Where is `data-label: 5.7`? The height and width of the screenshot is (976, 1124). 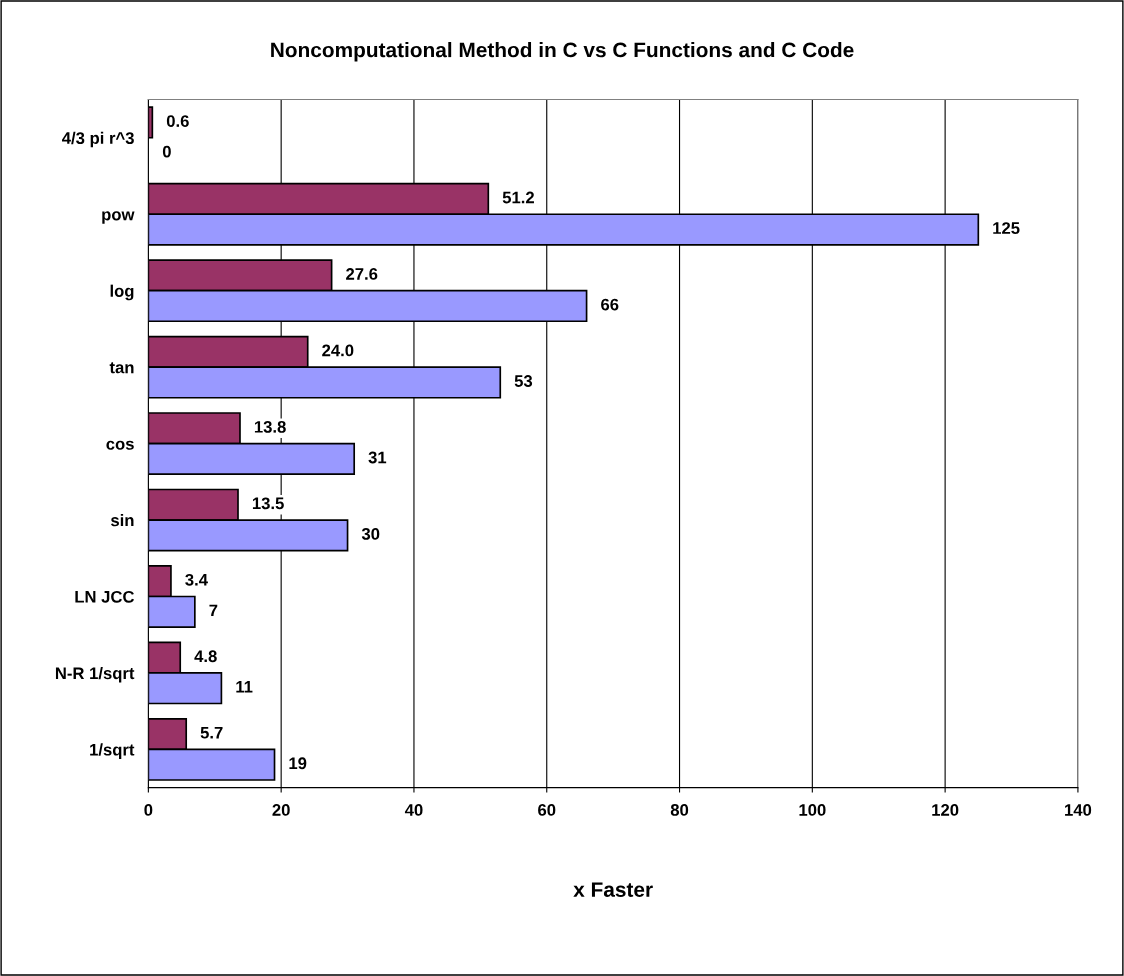
data-label: 5.7 is located at coordinates (211, 732).